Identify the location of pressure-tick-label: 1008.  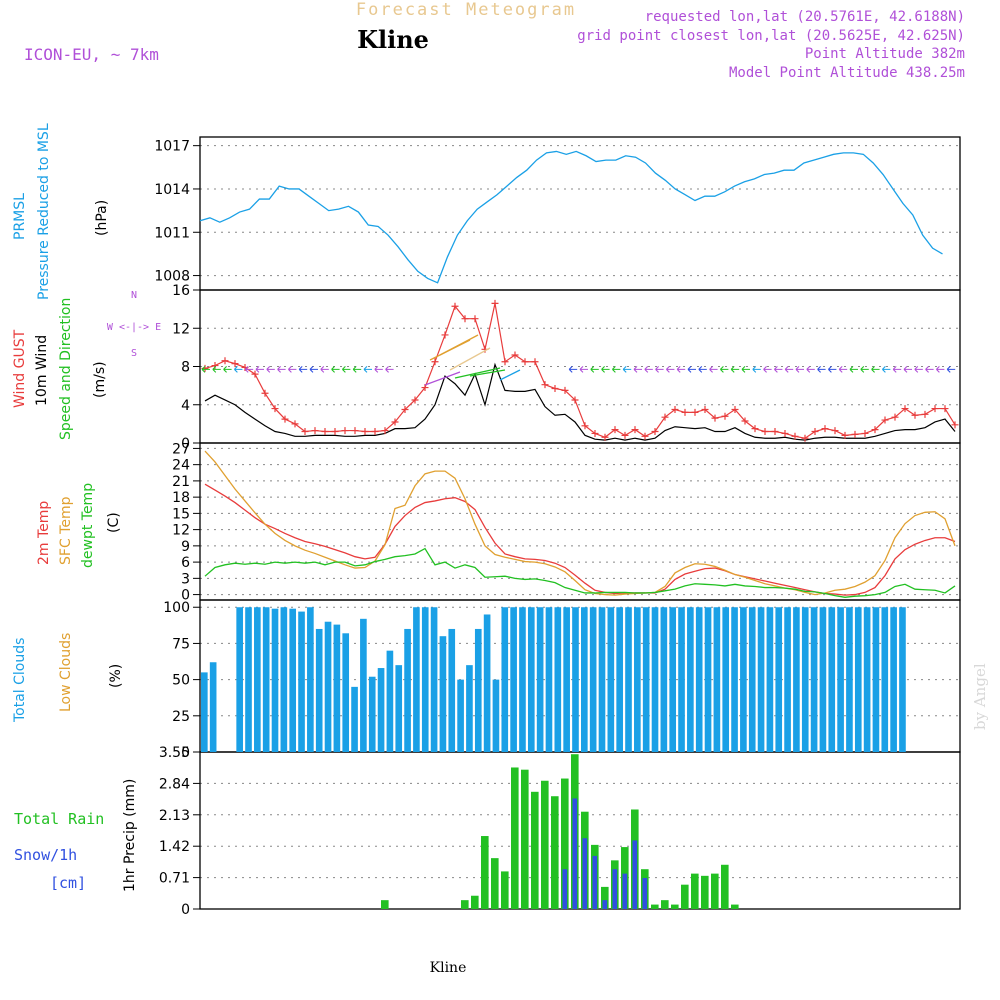
(172, 277).